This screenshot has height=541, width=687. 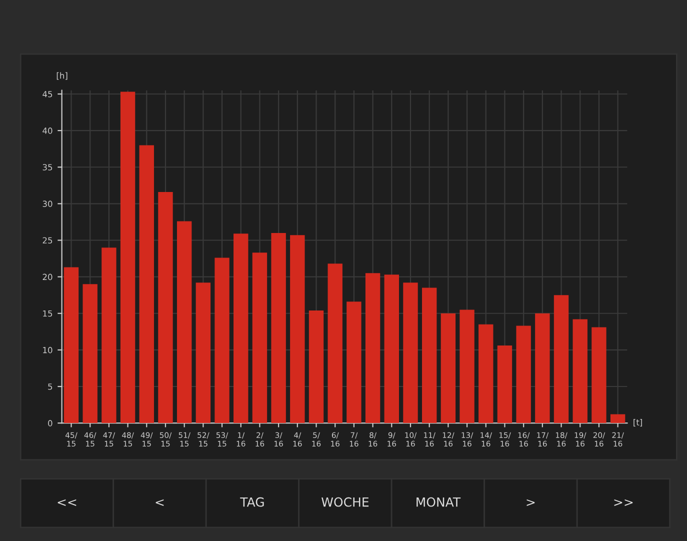 What do you see at coordinates (47, 131) in the screenshot?
I see `y-tick-label: 40` at bounding box center [47, 131].